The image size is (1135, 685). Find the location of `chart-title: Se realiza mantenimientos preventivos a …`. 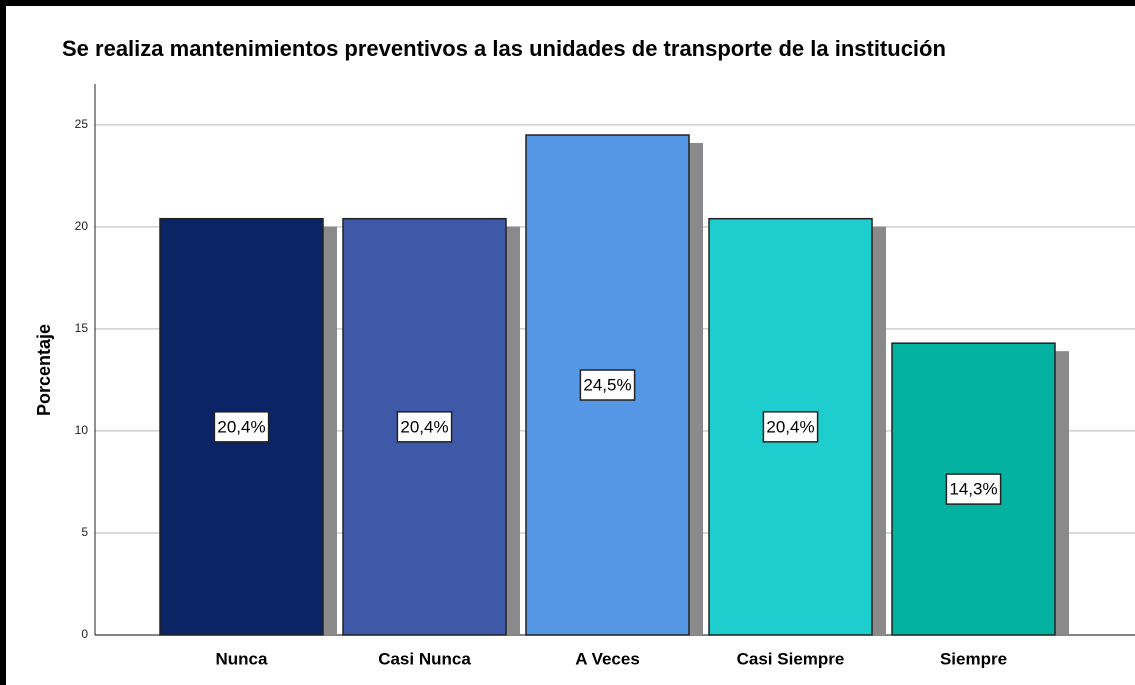

chart-title: Se realiza mantenimientos preventivos a … is located at coordinates (504, 48).